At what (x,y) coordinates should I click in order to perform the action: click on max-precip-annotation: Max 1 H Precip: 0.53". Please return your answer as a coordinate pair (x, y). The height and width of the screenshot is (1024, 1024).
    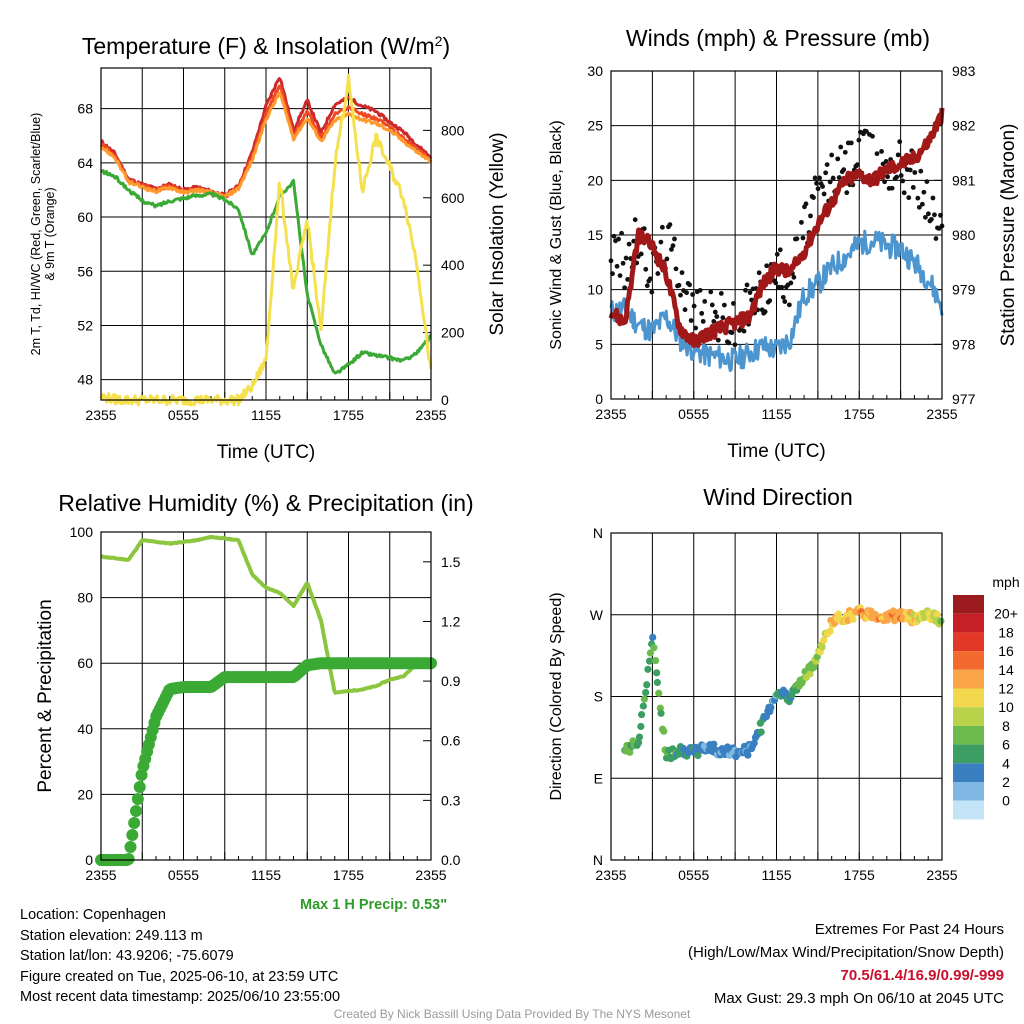
    Looking at the image, I should click on (374, 905).